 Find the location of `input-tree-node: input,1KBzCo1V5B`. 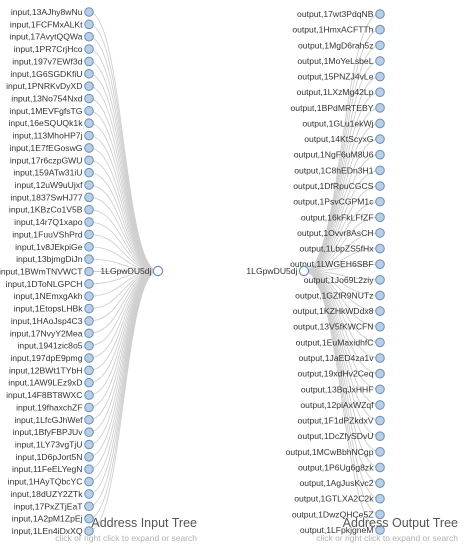

input-tree-node: input,1KBzCo1V5B is located at coordinates (51, 209).